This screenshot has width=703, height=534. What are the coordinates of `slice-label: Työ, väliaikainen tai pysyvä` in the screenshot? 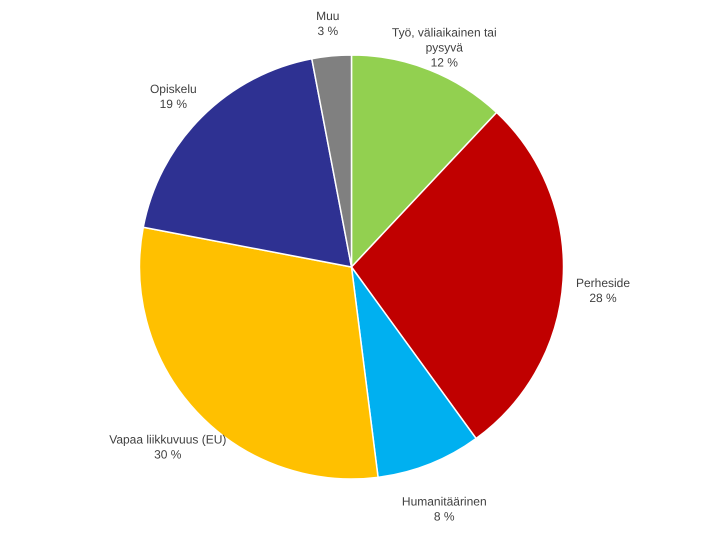 It's located at (444, 40).